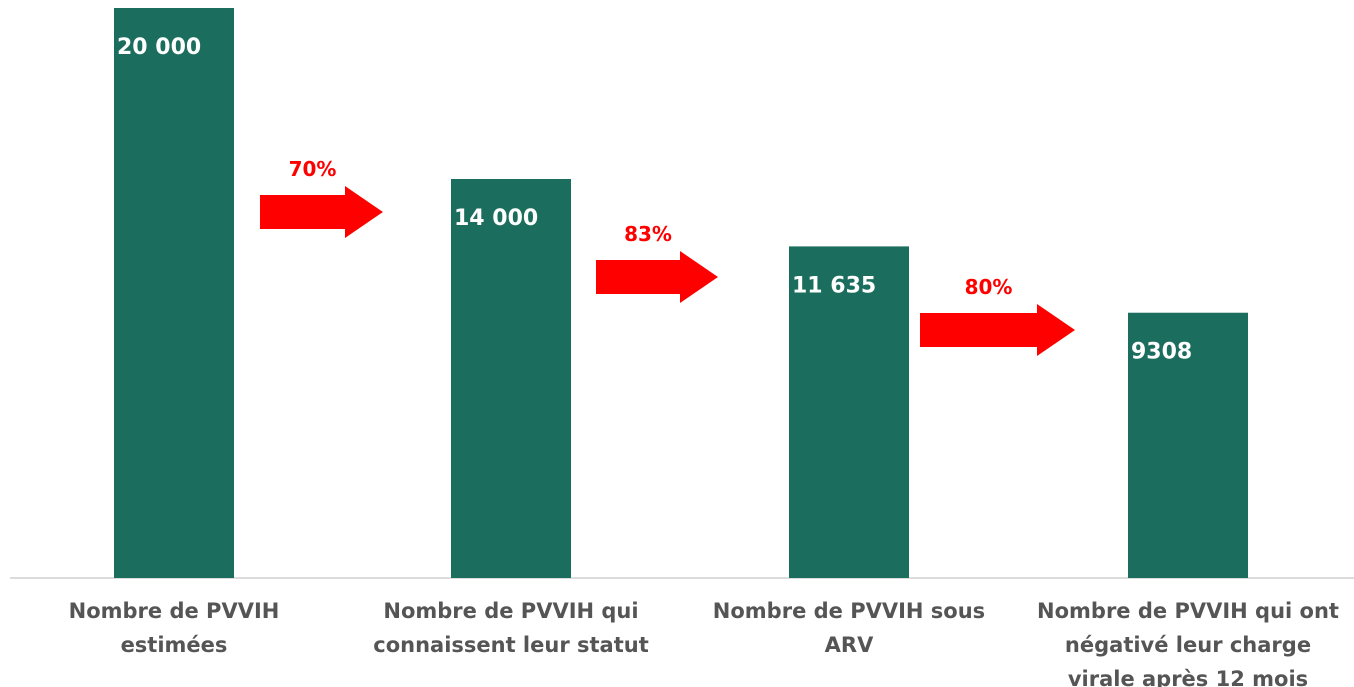  I want to click on data-label: 14 000, so click(496, 218).